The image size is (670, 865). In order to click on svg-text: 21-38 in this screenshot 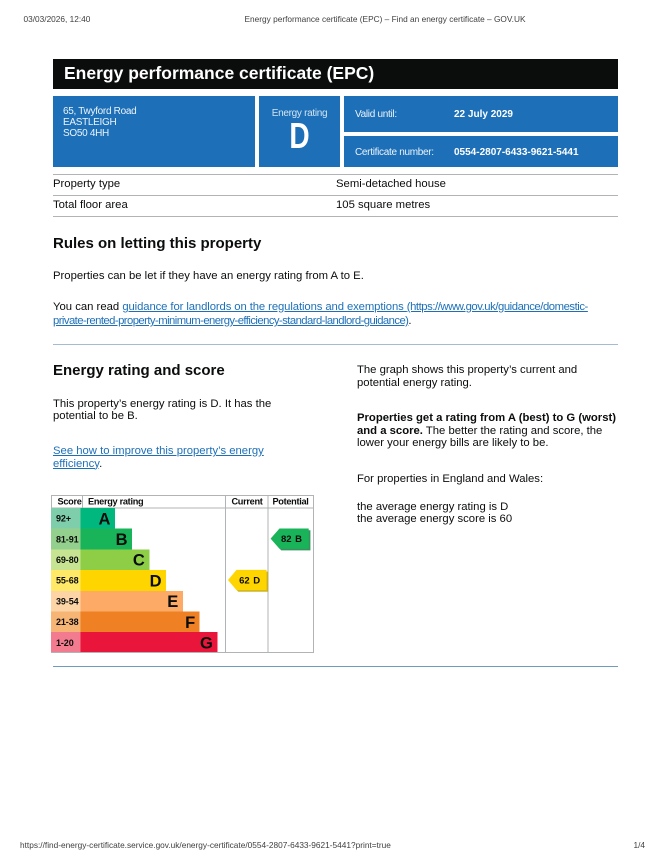, I will do `click(67, 622)`.